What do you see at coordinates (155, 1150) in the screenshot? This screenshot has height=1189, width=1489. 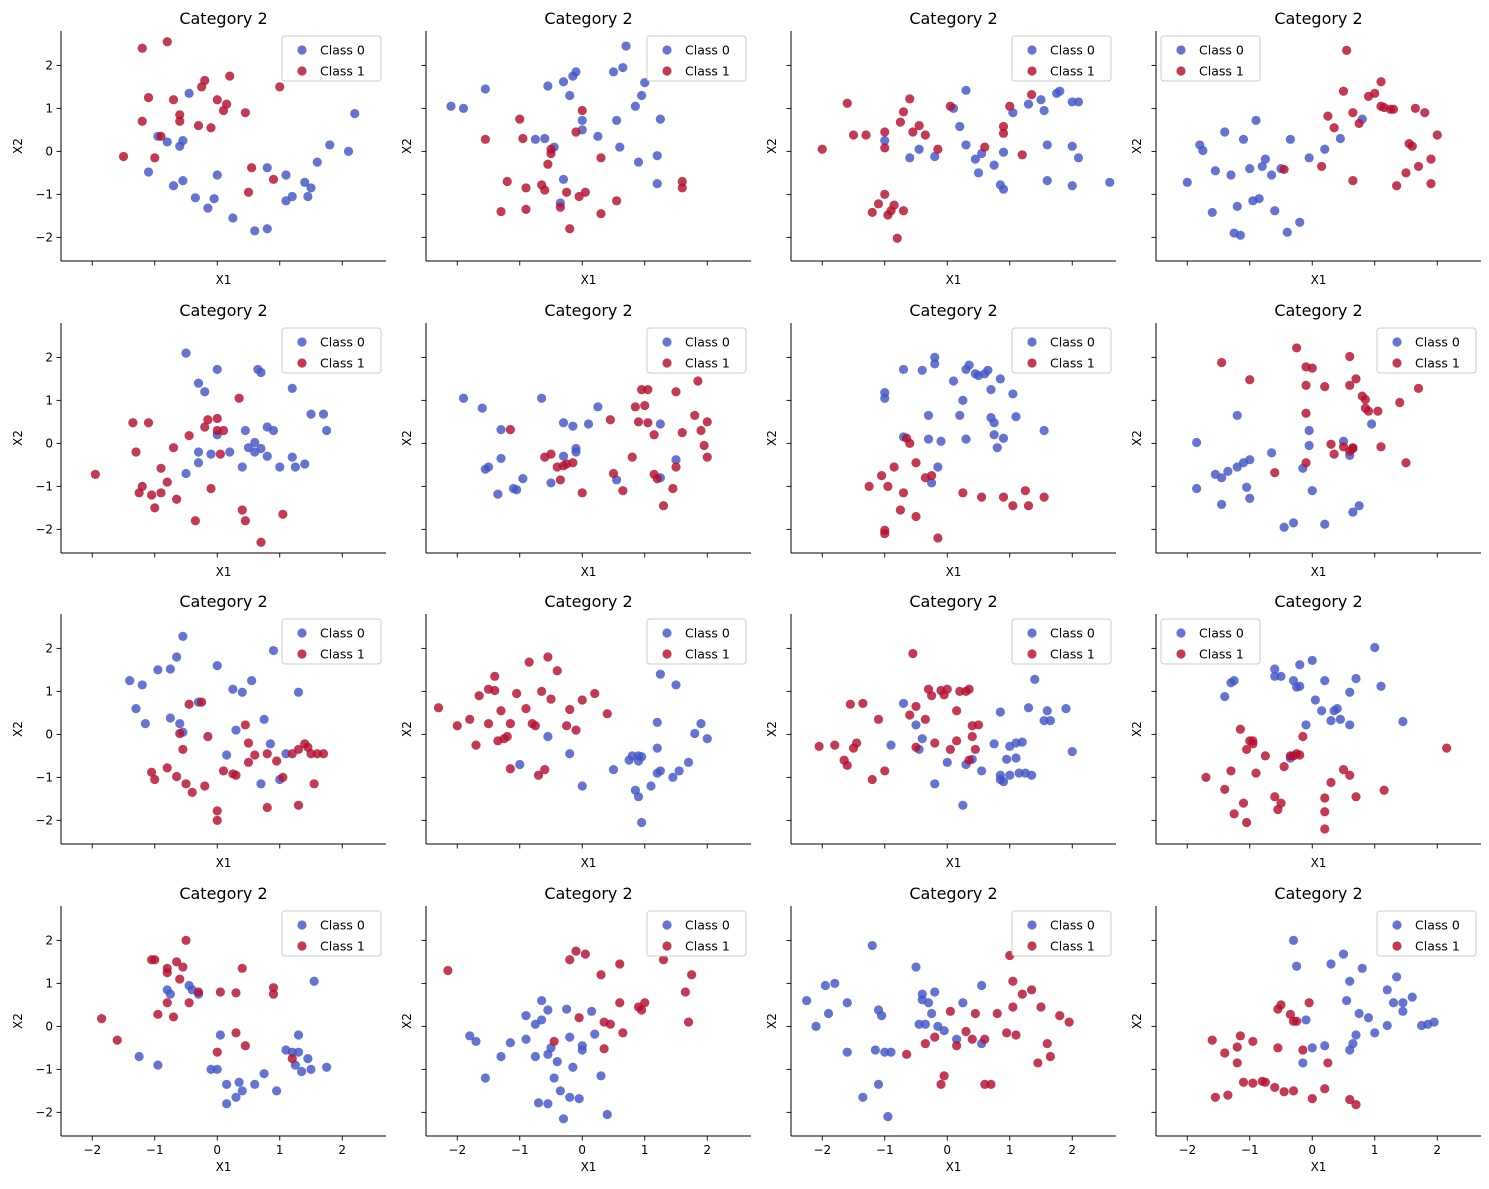 I see `x-tick-label: −1` at bounding box center [155, 1150].